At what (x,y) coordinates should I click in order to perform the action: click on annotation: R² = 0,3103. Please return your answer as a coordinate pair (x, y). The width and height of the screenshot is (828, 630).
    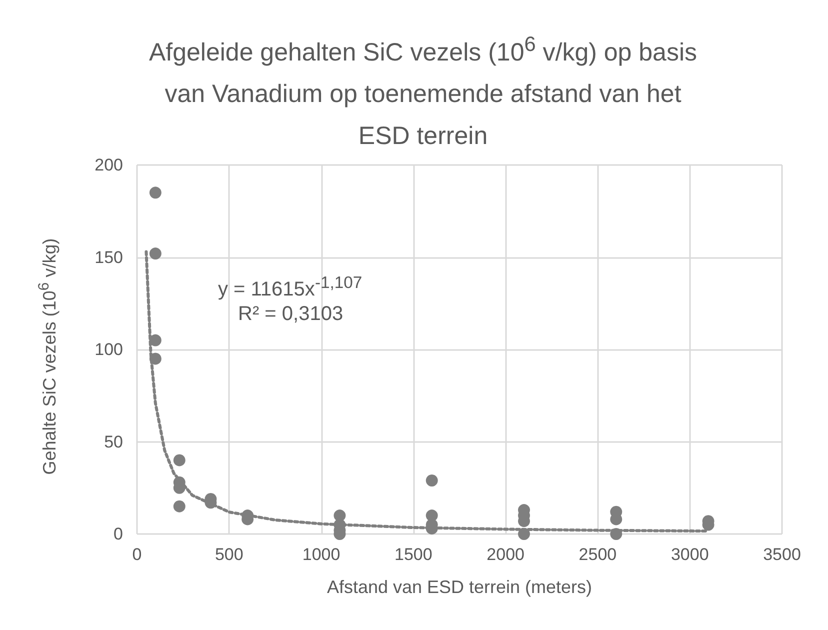
    Looking at the image, I should click on (291, 314).